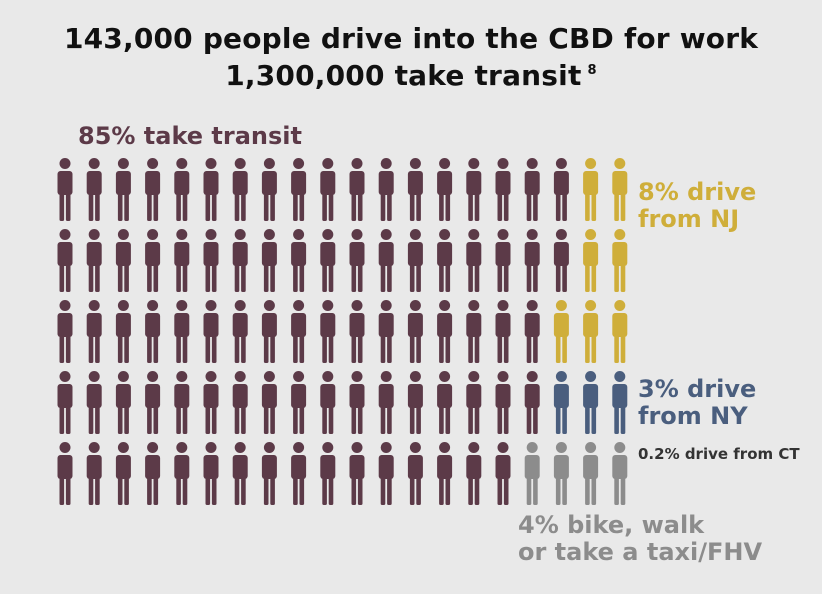 This screenshot has width=822, height=594. Describe the element at coordinates (403, 75) in the screenshot. I see `title-text-2: 1,300,000 take transit` at that location.